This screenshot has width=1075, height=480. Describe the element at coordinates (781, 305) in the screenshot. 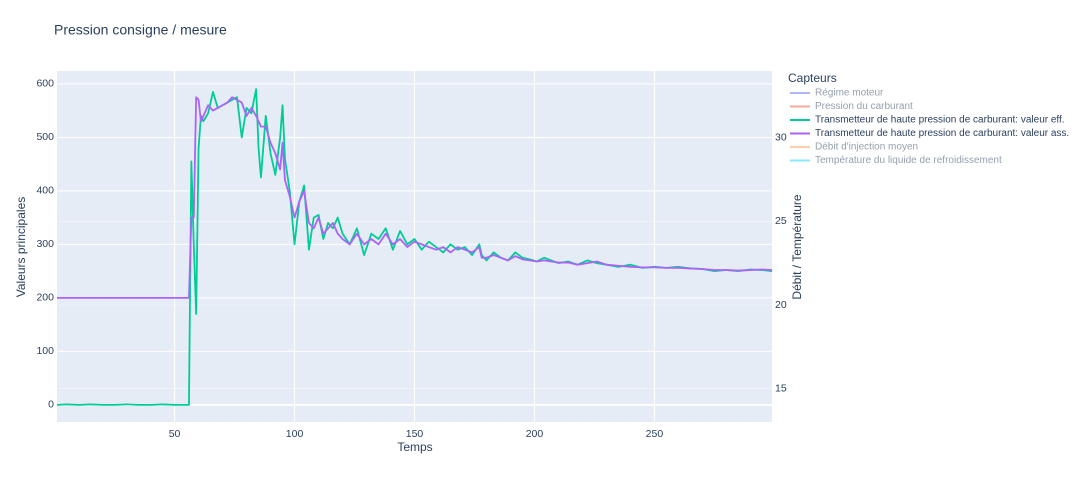

I see `y2-tick-label: 20` at that location.